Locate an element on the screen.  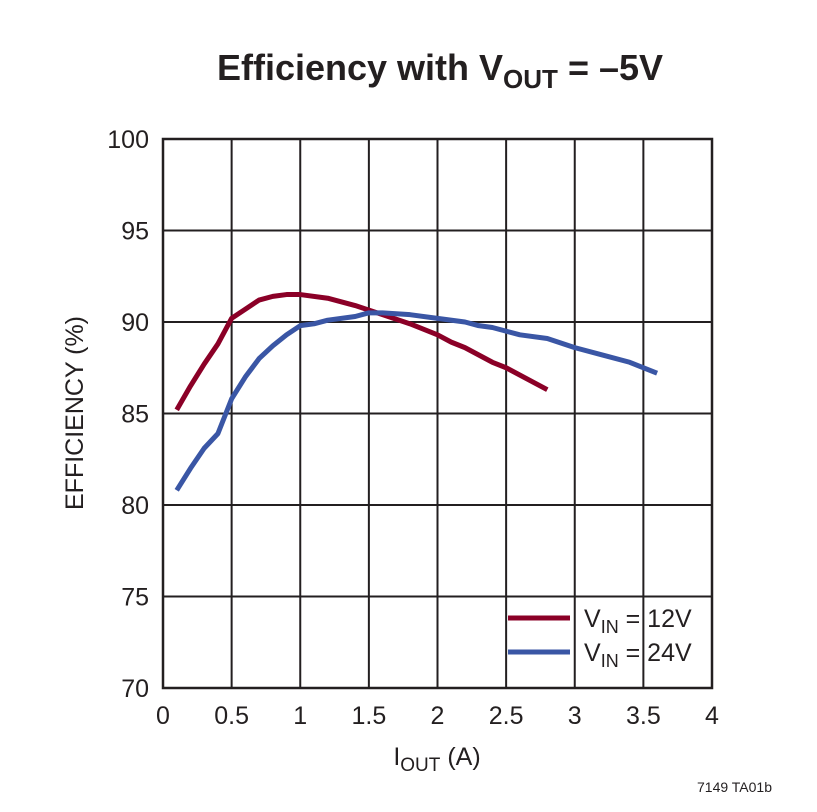
x-tick-label: 3 is located at coordinates (575, 716).